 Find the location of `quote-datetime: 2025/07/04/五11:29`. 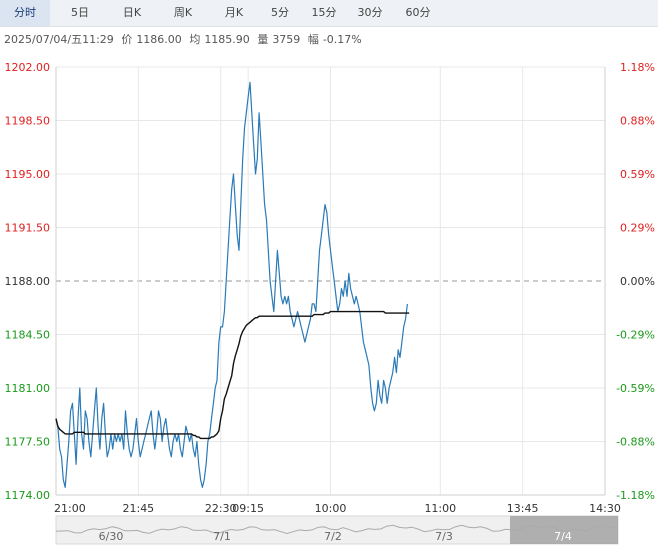

quote-datetime: 2025/07/04/五11:29 is located at coordinates (59, 39).